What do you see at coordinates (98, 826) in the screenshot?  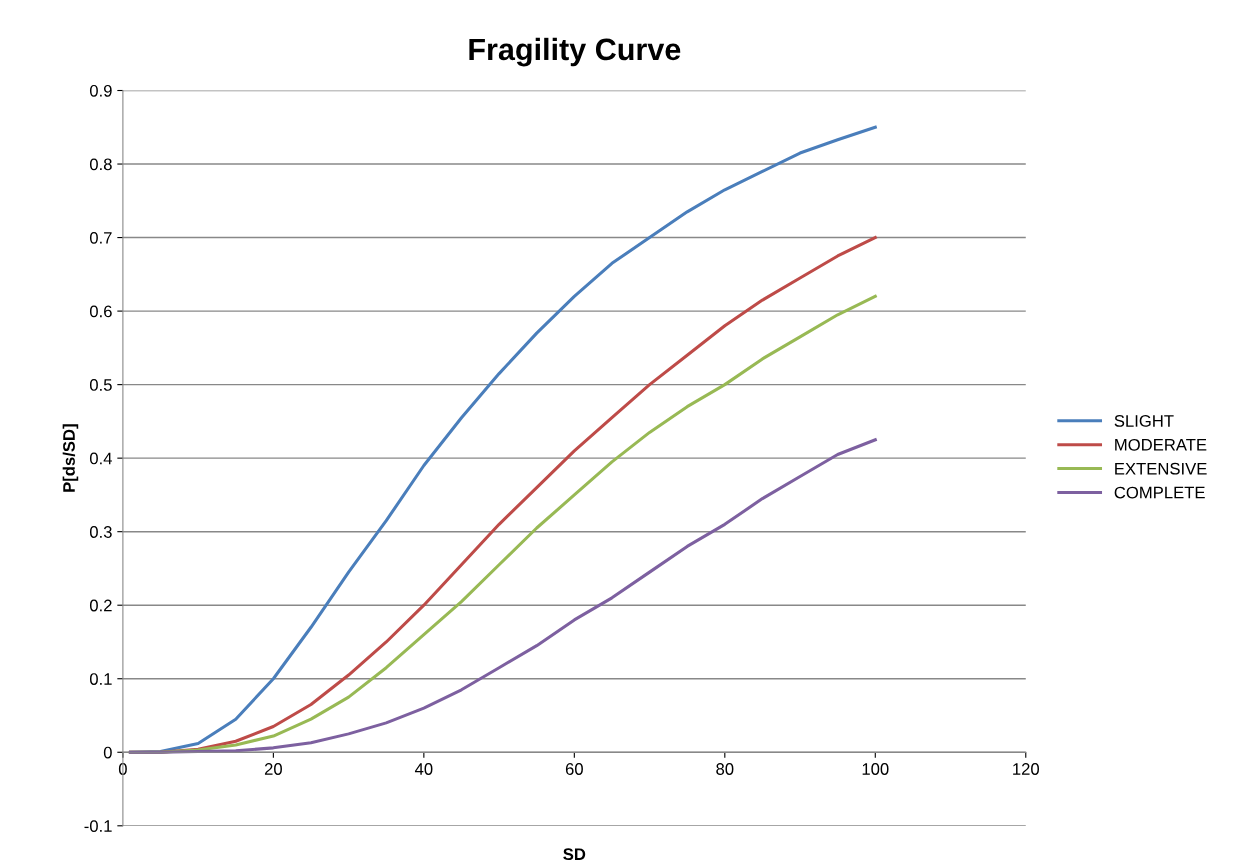 I see `y-tick-label: -0.1` at bounding box center [98, 826].